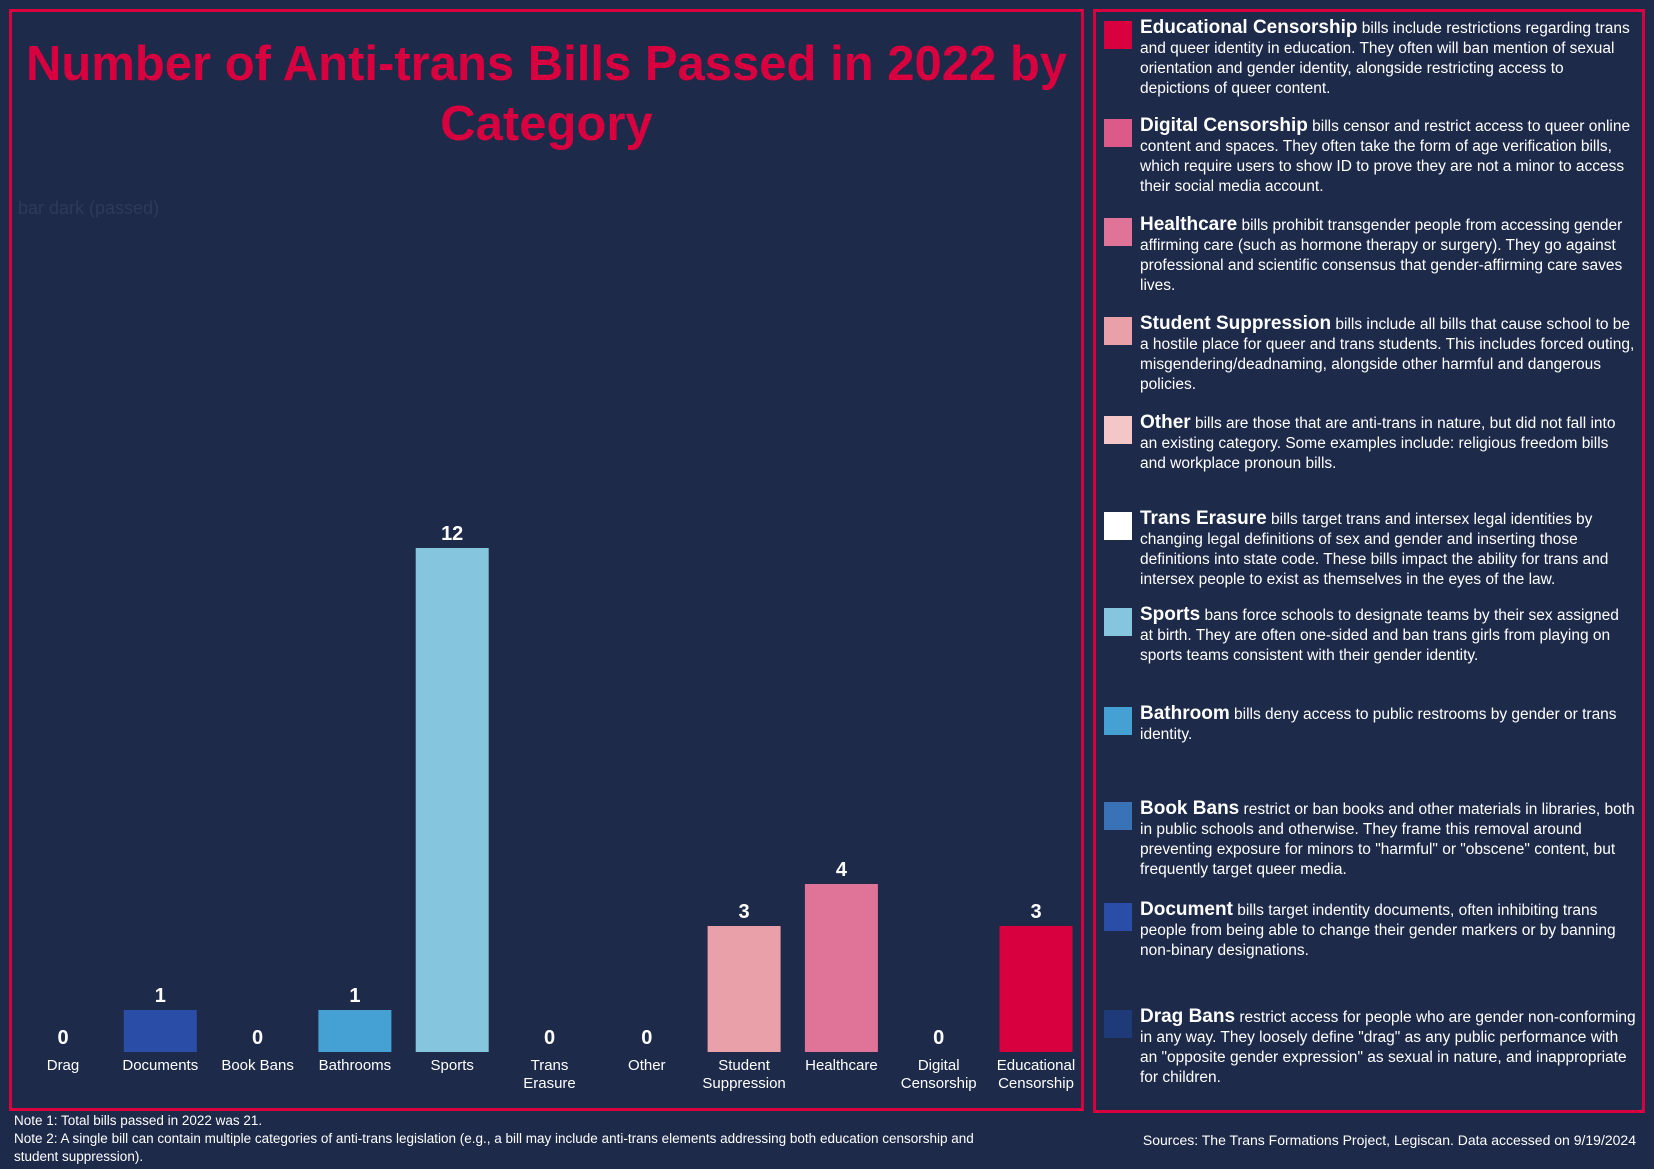 This screenshot has height=1169, width=1654. Describe the element at coordinates (452, 800) in the screenshot. I see `bar-sports` at that location.